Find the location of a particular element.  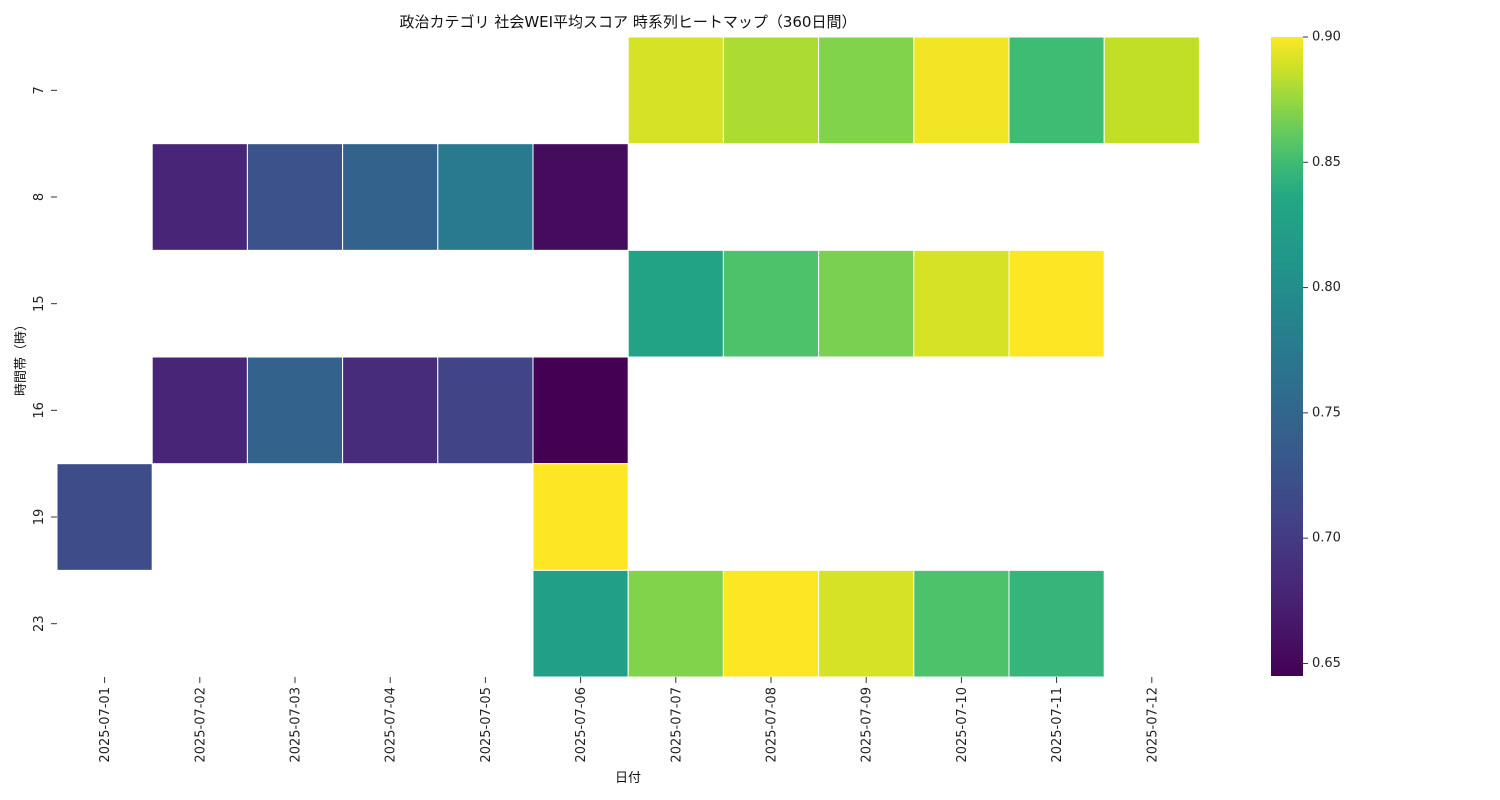

x-axis-label: 日付 is located at coordinates (628, 778).